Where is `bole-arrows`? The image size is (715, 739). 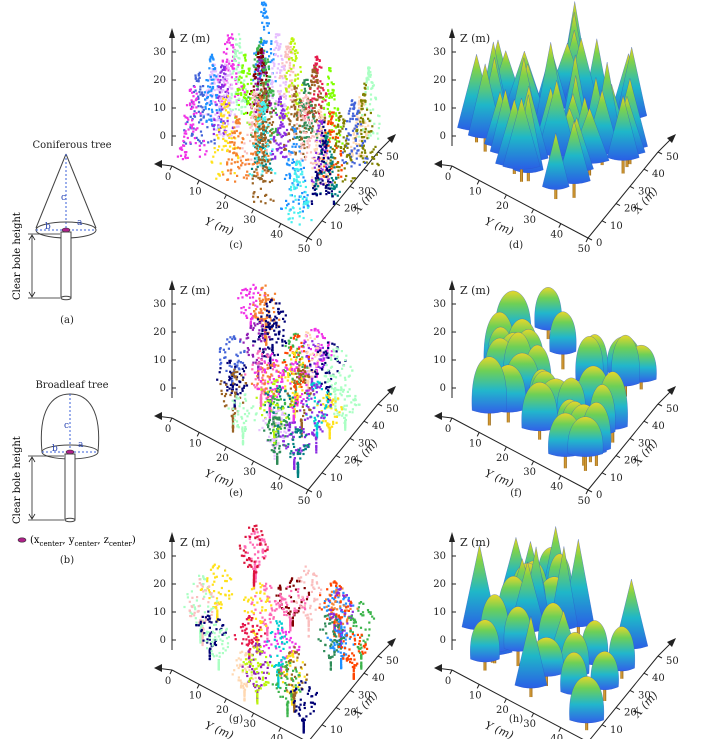
bole-arrows is located at coordinates (32, 266).